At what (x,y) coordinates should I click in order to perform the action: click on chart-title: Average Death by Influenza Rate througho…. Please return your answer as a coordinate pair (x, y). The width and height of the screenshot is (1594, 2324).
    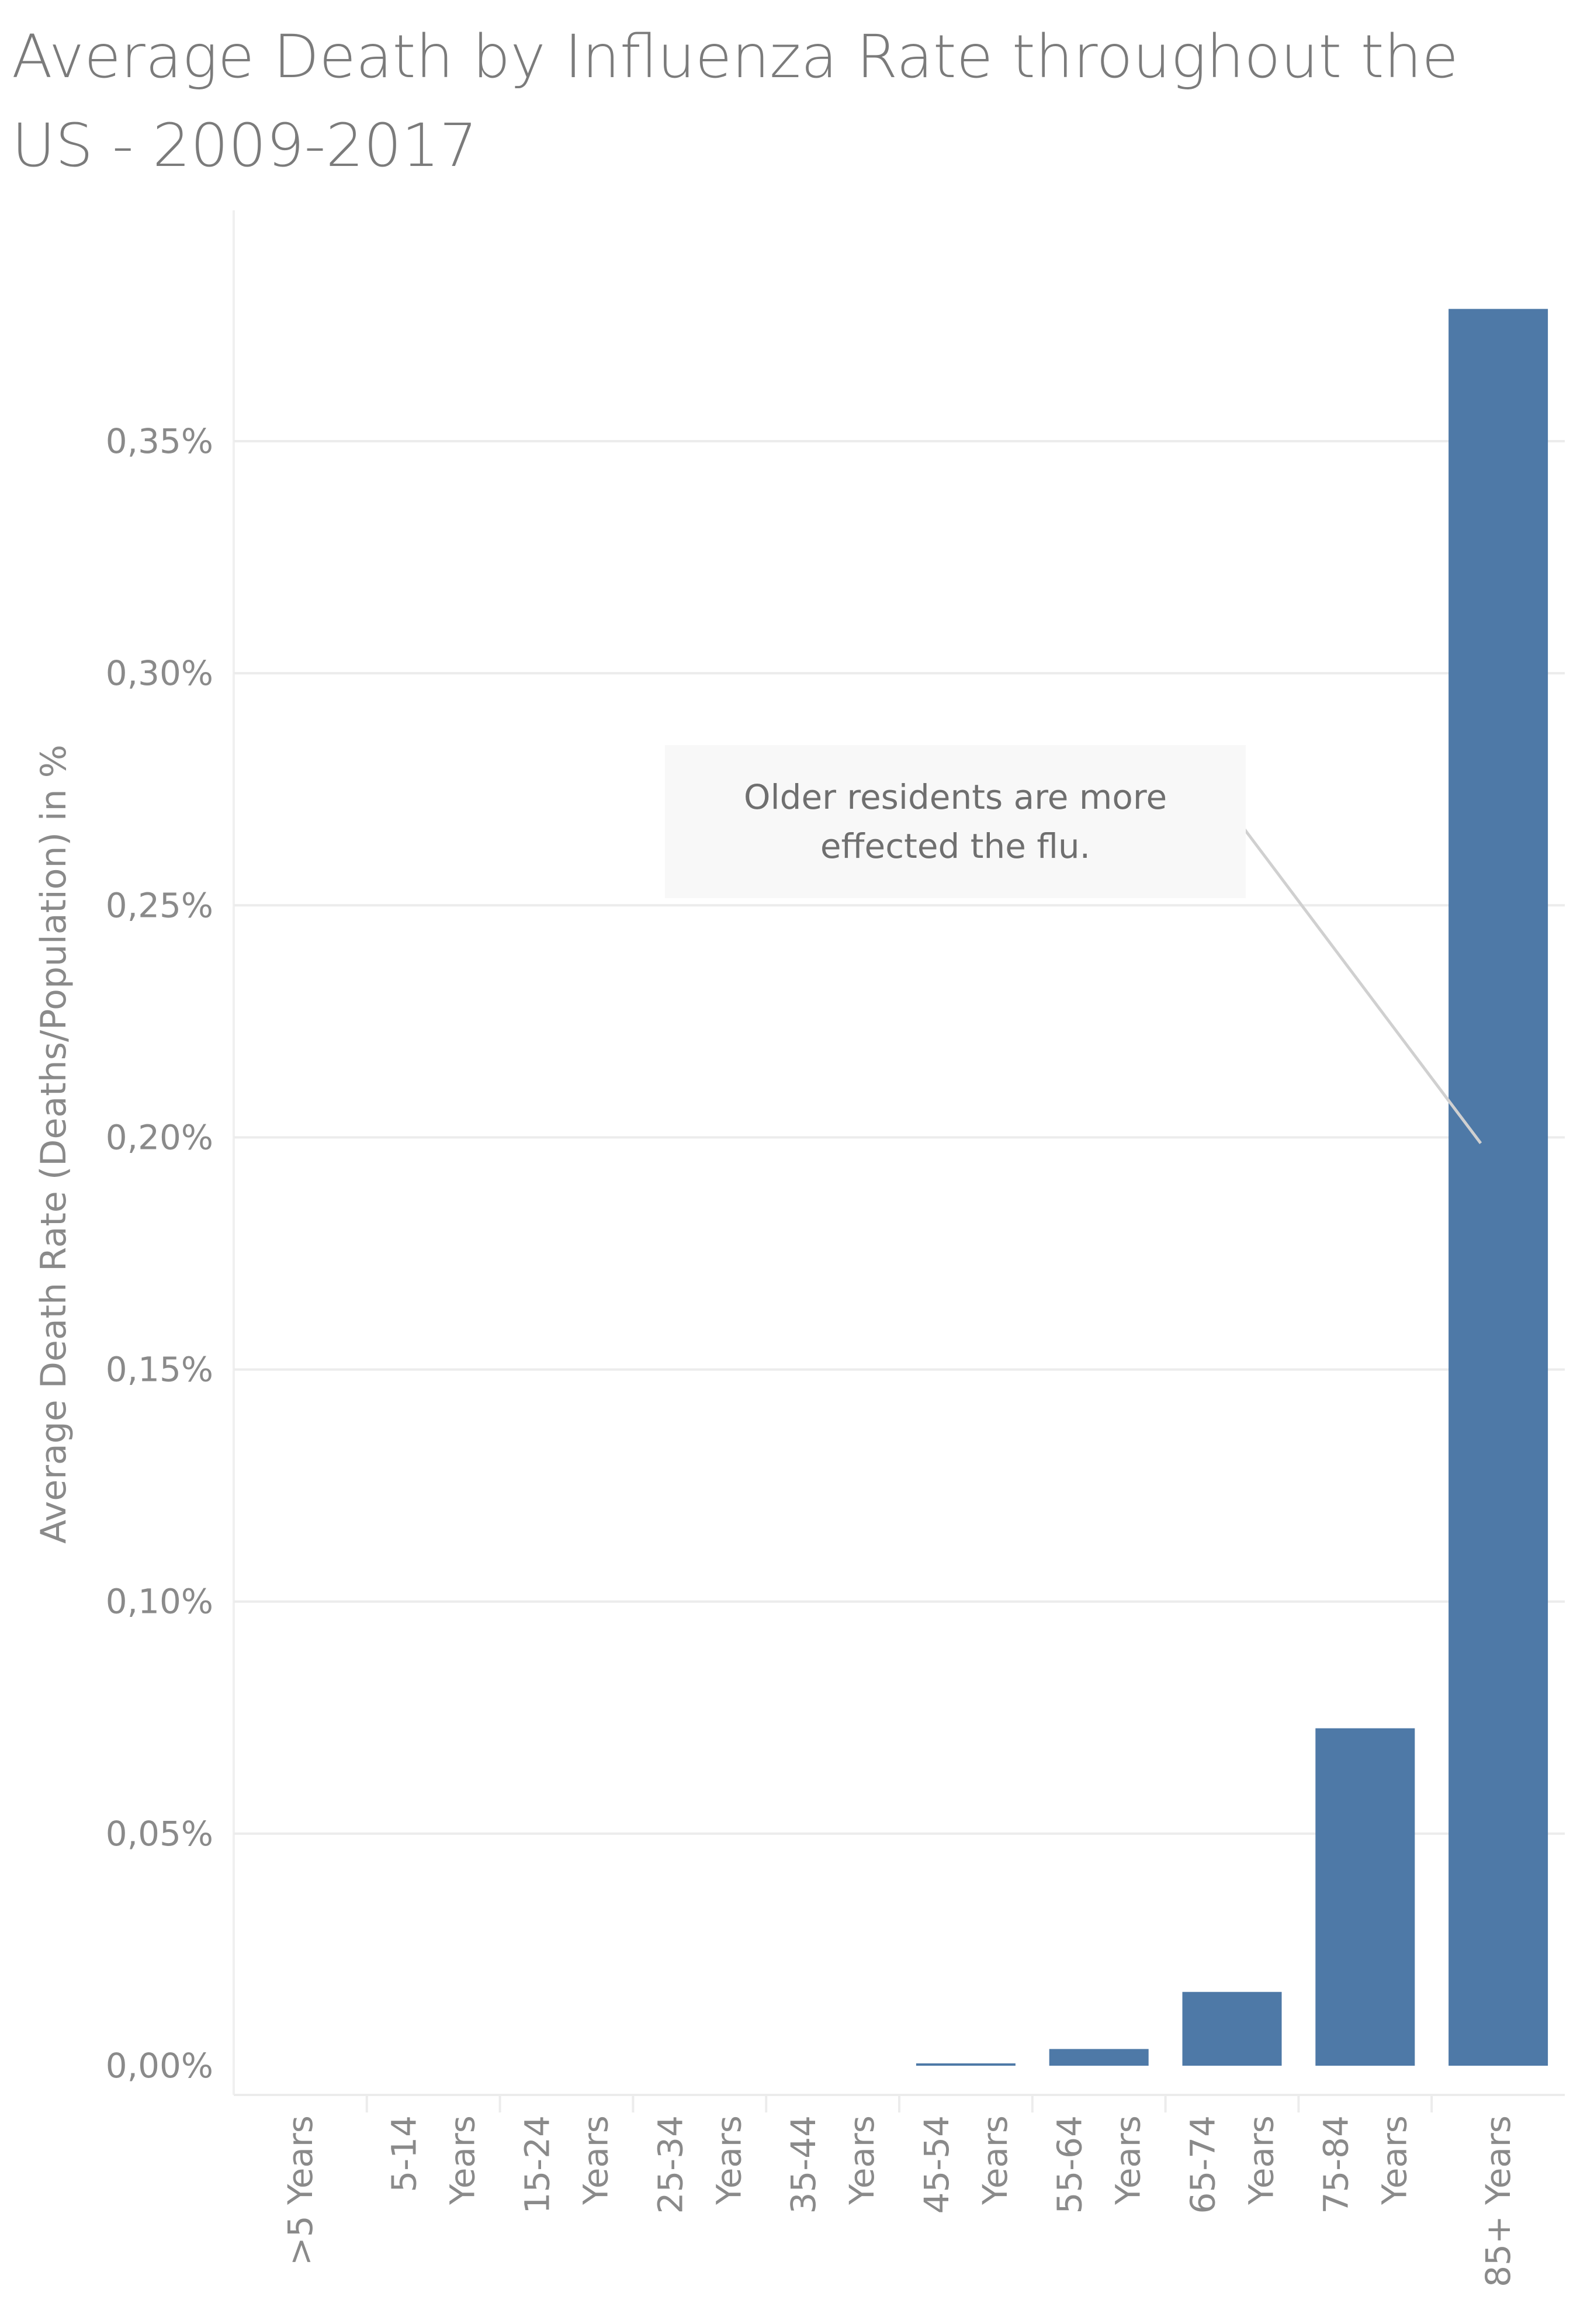
    Looking at the image, I should click on (735, 101).